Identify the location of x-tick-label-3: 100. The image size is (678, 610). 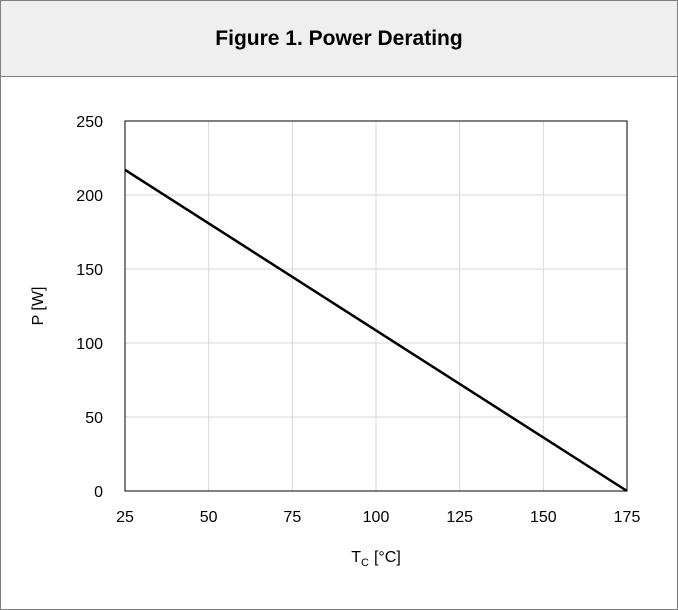
(376, 517).